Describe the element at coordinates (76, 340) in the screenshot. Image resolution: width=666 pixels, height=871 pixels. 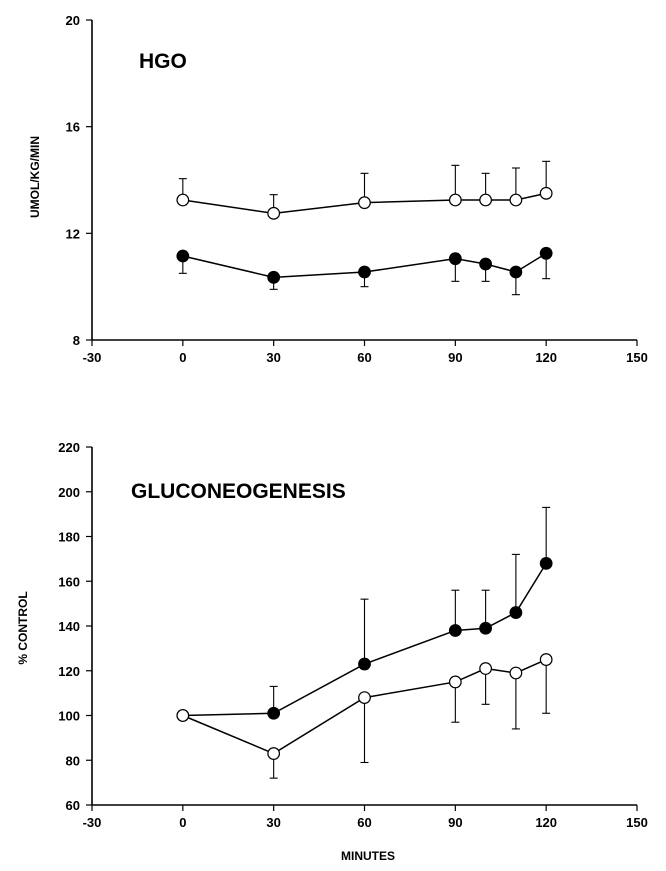
I see `hgo-y-tick-label: 8` at that location.